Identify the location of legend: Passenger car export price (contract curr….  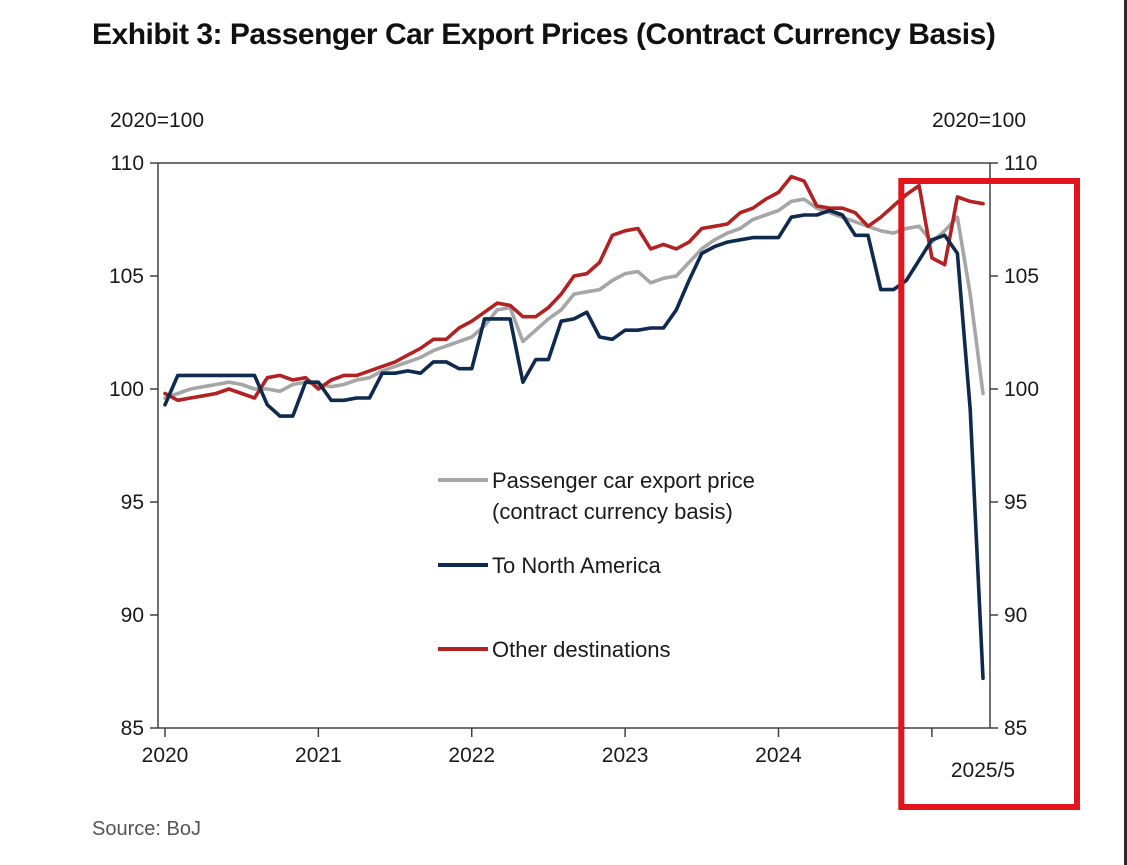
(596, 565).